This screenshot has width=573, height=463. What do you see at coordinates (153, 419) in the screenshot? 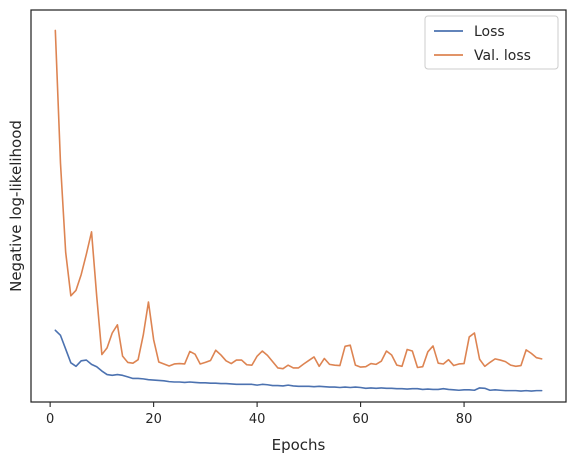
I see `x-tick-label: 20` at bounding box center [153, 419].